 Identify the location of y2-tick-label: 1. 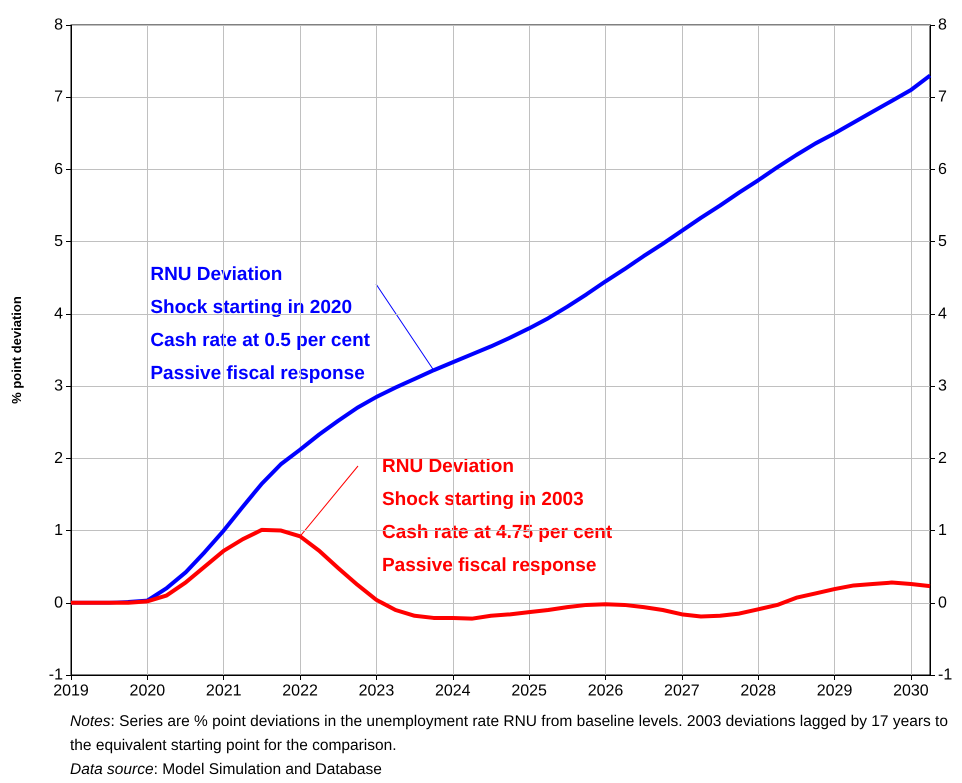
(942, 531).